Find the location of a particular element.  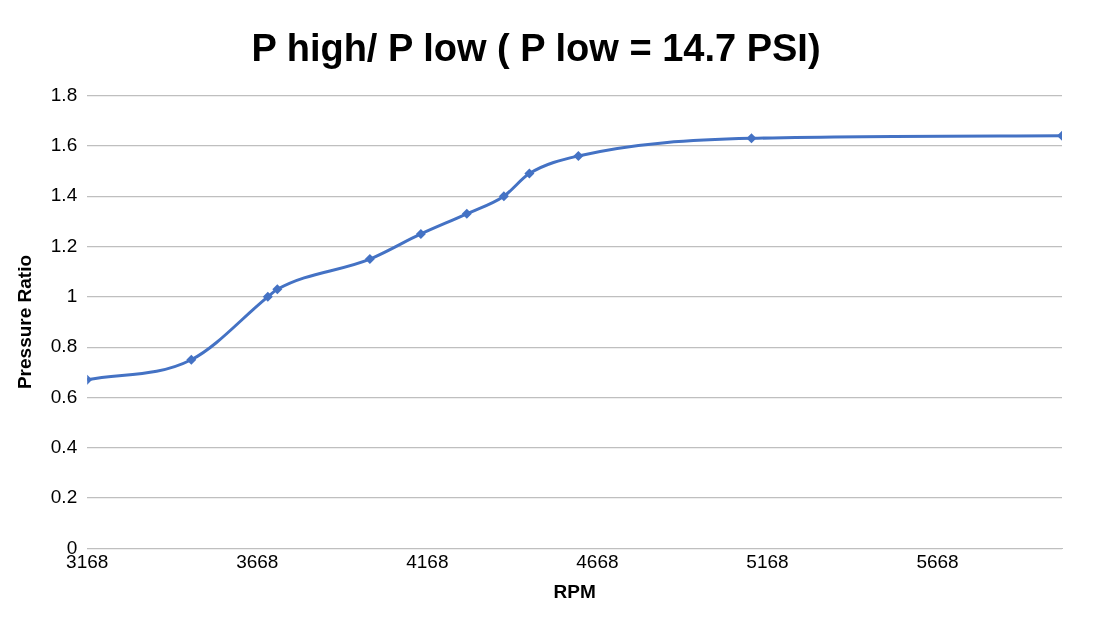

y-tick-label: 0.6 is located at coordinates (64, 396).